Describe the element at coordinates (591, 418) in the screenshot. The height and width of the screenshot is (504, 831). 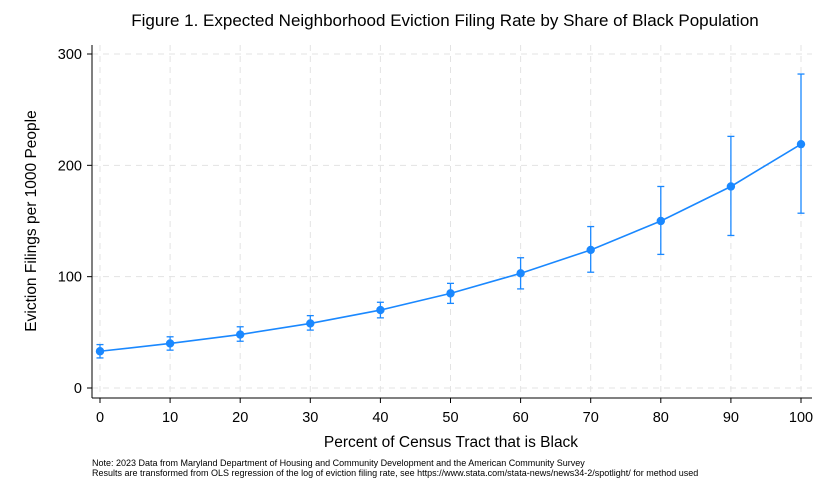
I see `x-tick-label: 70` at that location.